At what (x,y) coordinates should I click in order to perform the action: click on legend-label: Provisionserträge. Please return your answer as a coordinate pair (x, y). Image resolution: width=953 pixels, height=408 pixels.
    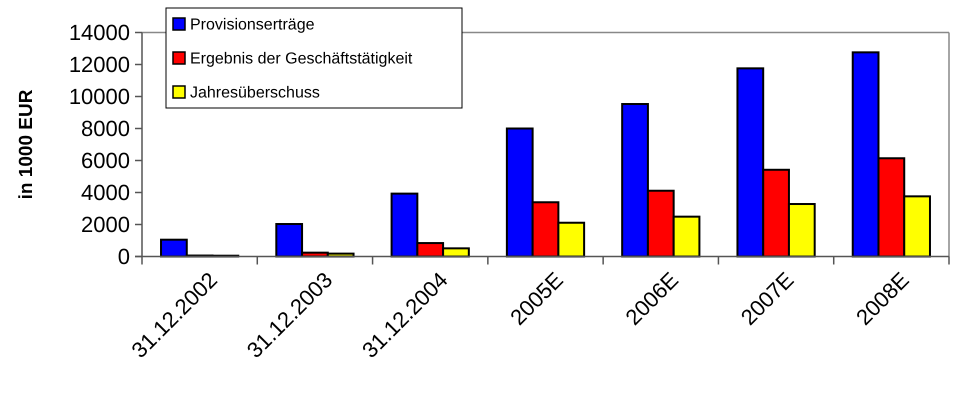
    Looking at the image, I should click on (252, 25).